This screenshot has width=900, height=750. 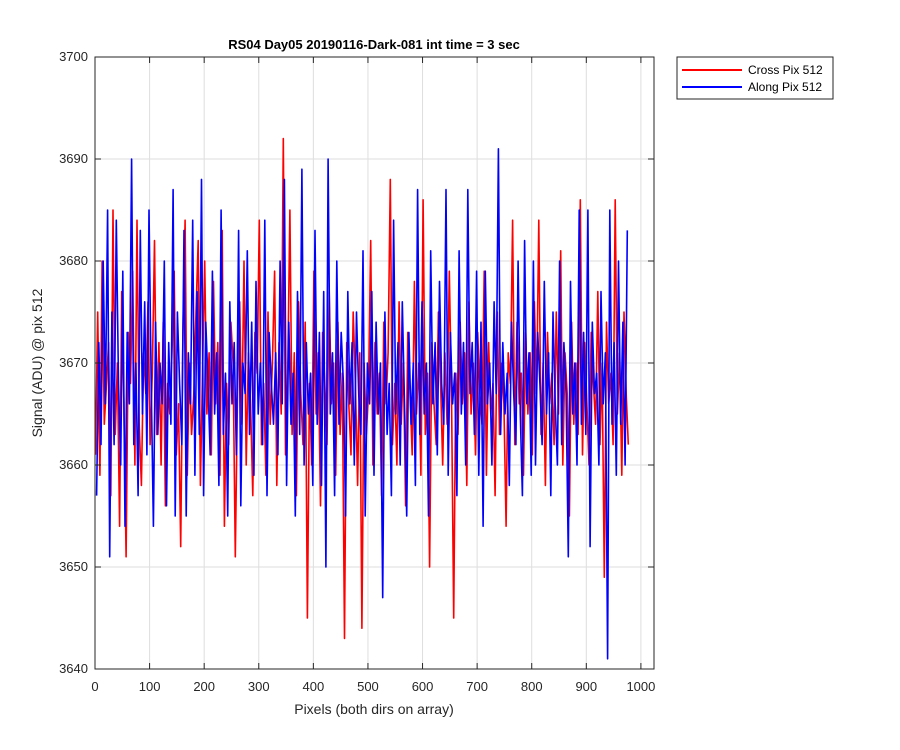 I want to click on x-tick-label: 600, so click(x=423, y=686).